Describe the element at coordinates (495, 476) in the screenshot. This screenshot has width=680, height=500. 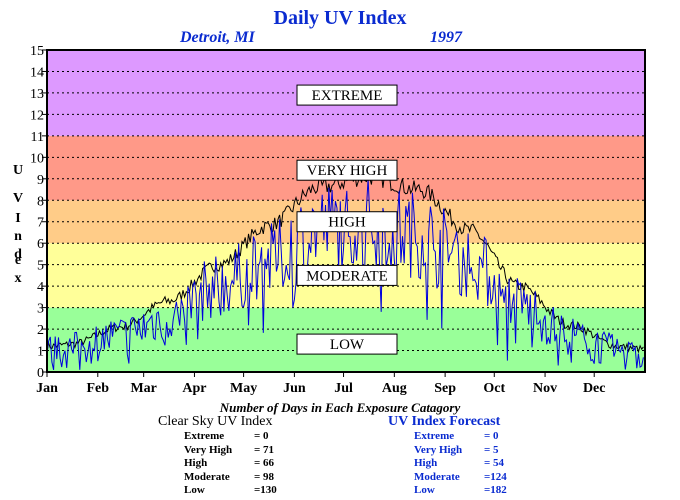
I see `stats-value: =124` at that location.